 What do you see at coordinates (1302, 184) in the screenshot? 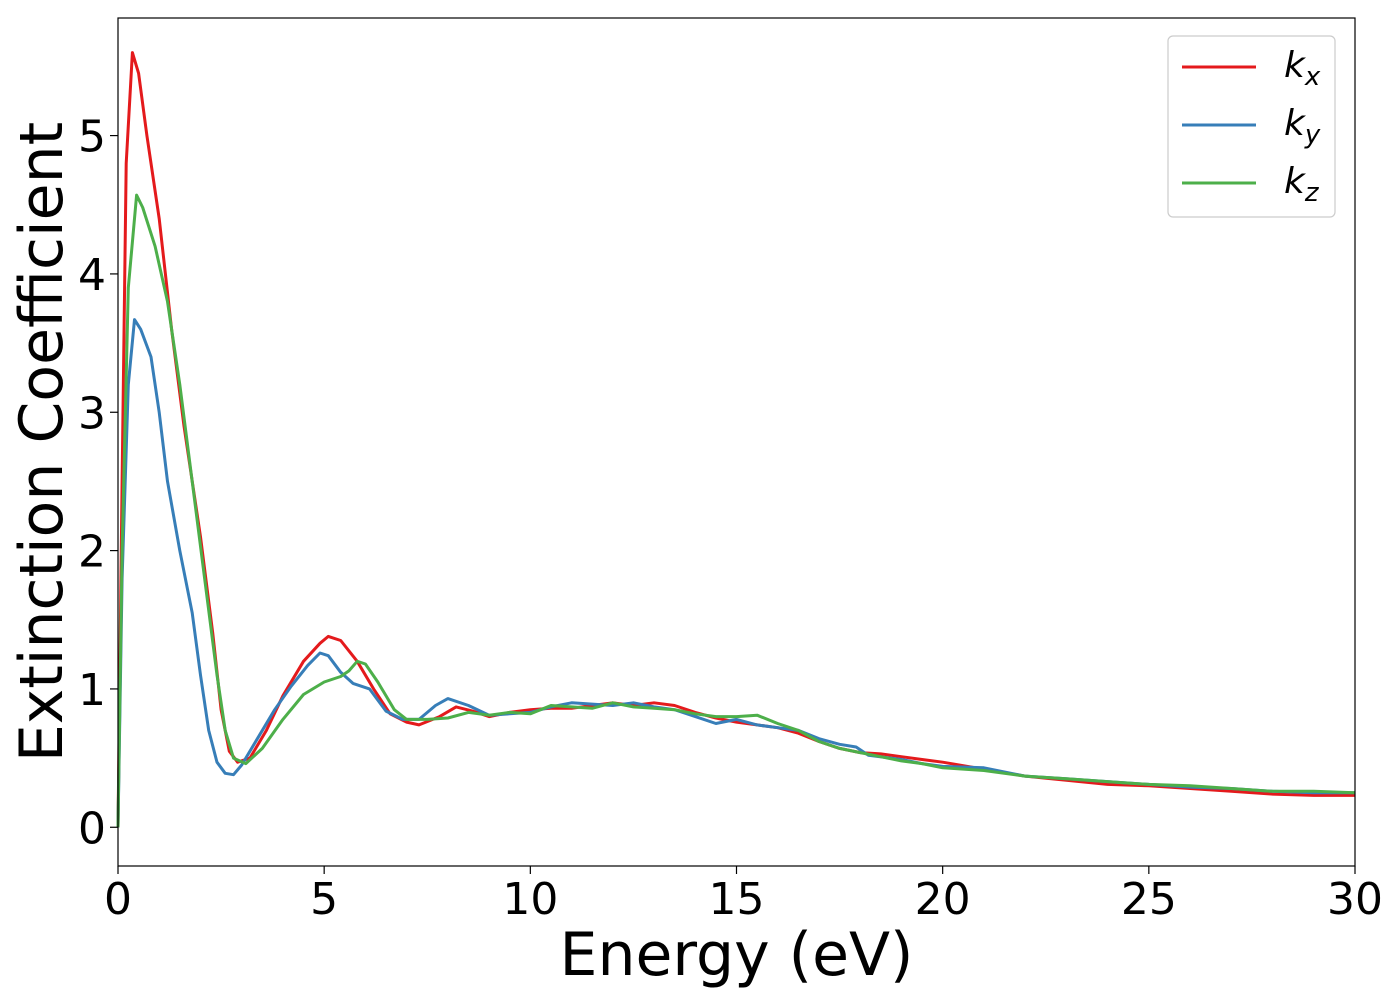
I see `legend-label-z: kz` at bounding box center [1302, 184].